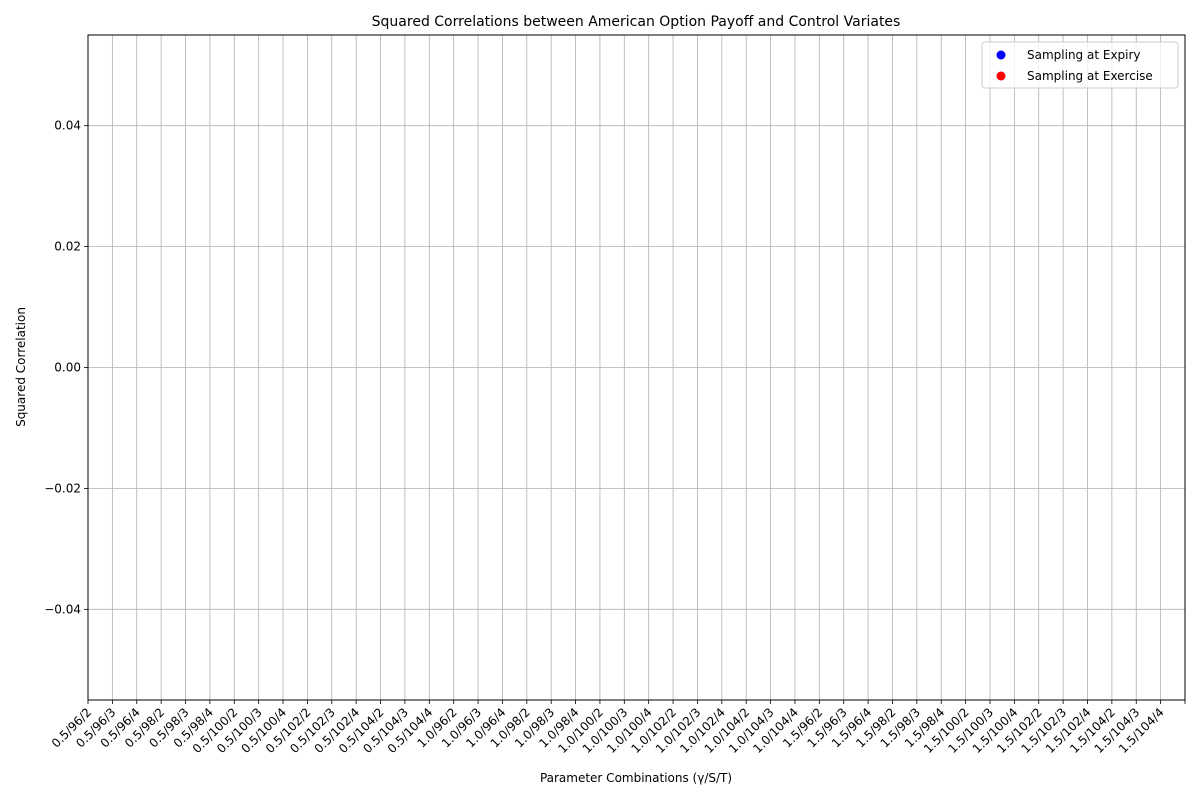 This screenshot has width=1200, height=804. What do you see at coordinates (62, 609) in the screenshot?
I see `y-tick-label: −0.04` at bounding box center [62, 609].